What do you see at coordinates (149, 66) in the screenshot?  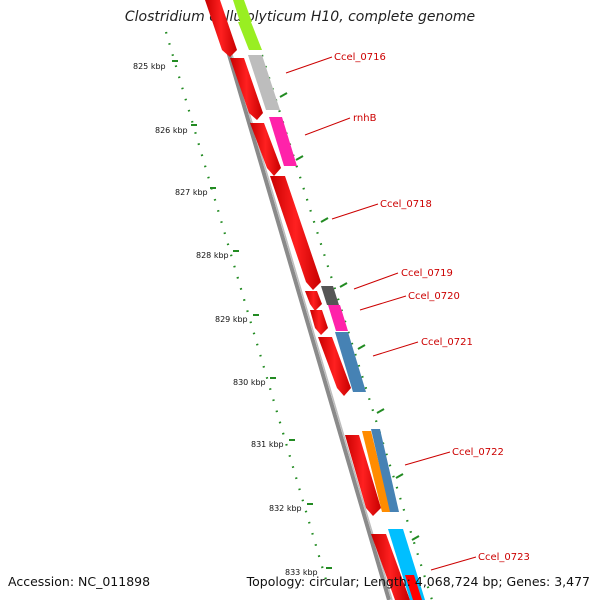 I see `ruler-label: 825 kbp` at bounding box center [149, 66].